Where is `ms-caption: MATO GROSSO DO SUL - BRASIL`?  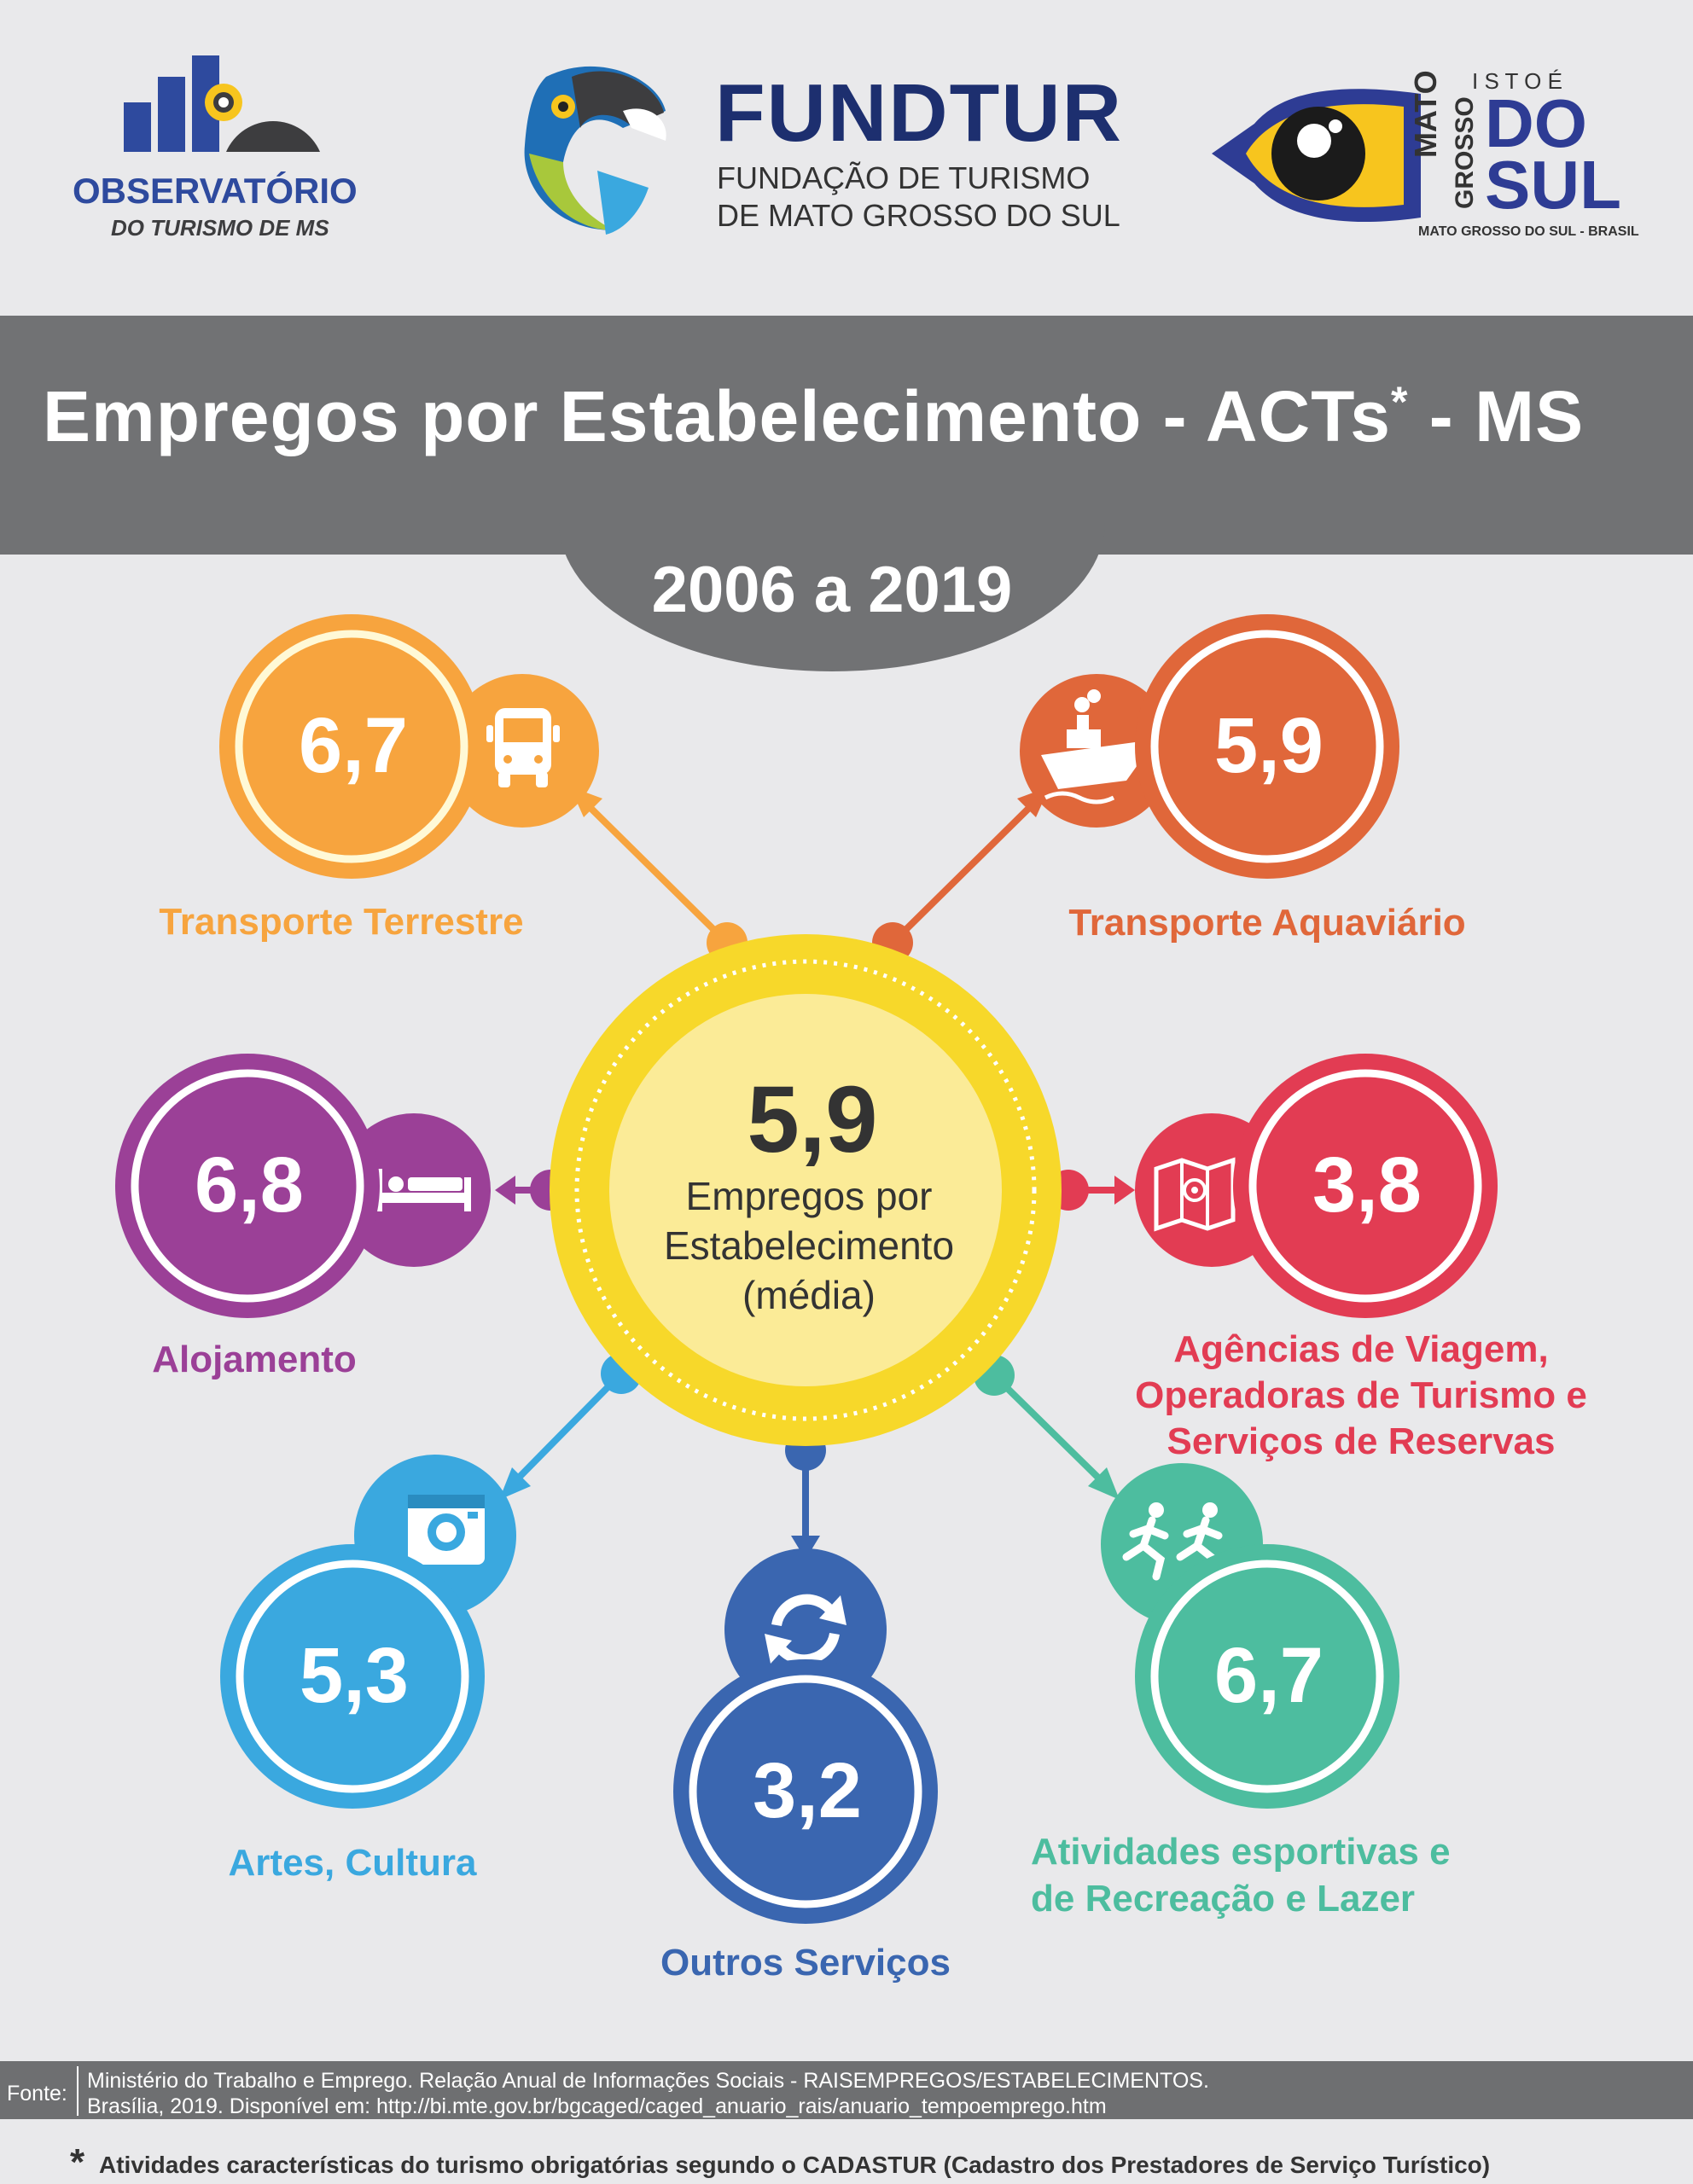 ms-caption: MATO GROSSO DO SUL - BRASIL is located at coordinates (1528, 231).